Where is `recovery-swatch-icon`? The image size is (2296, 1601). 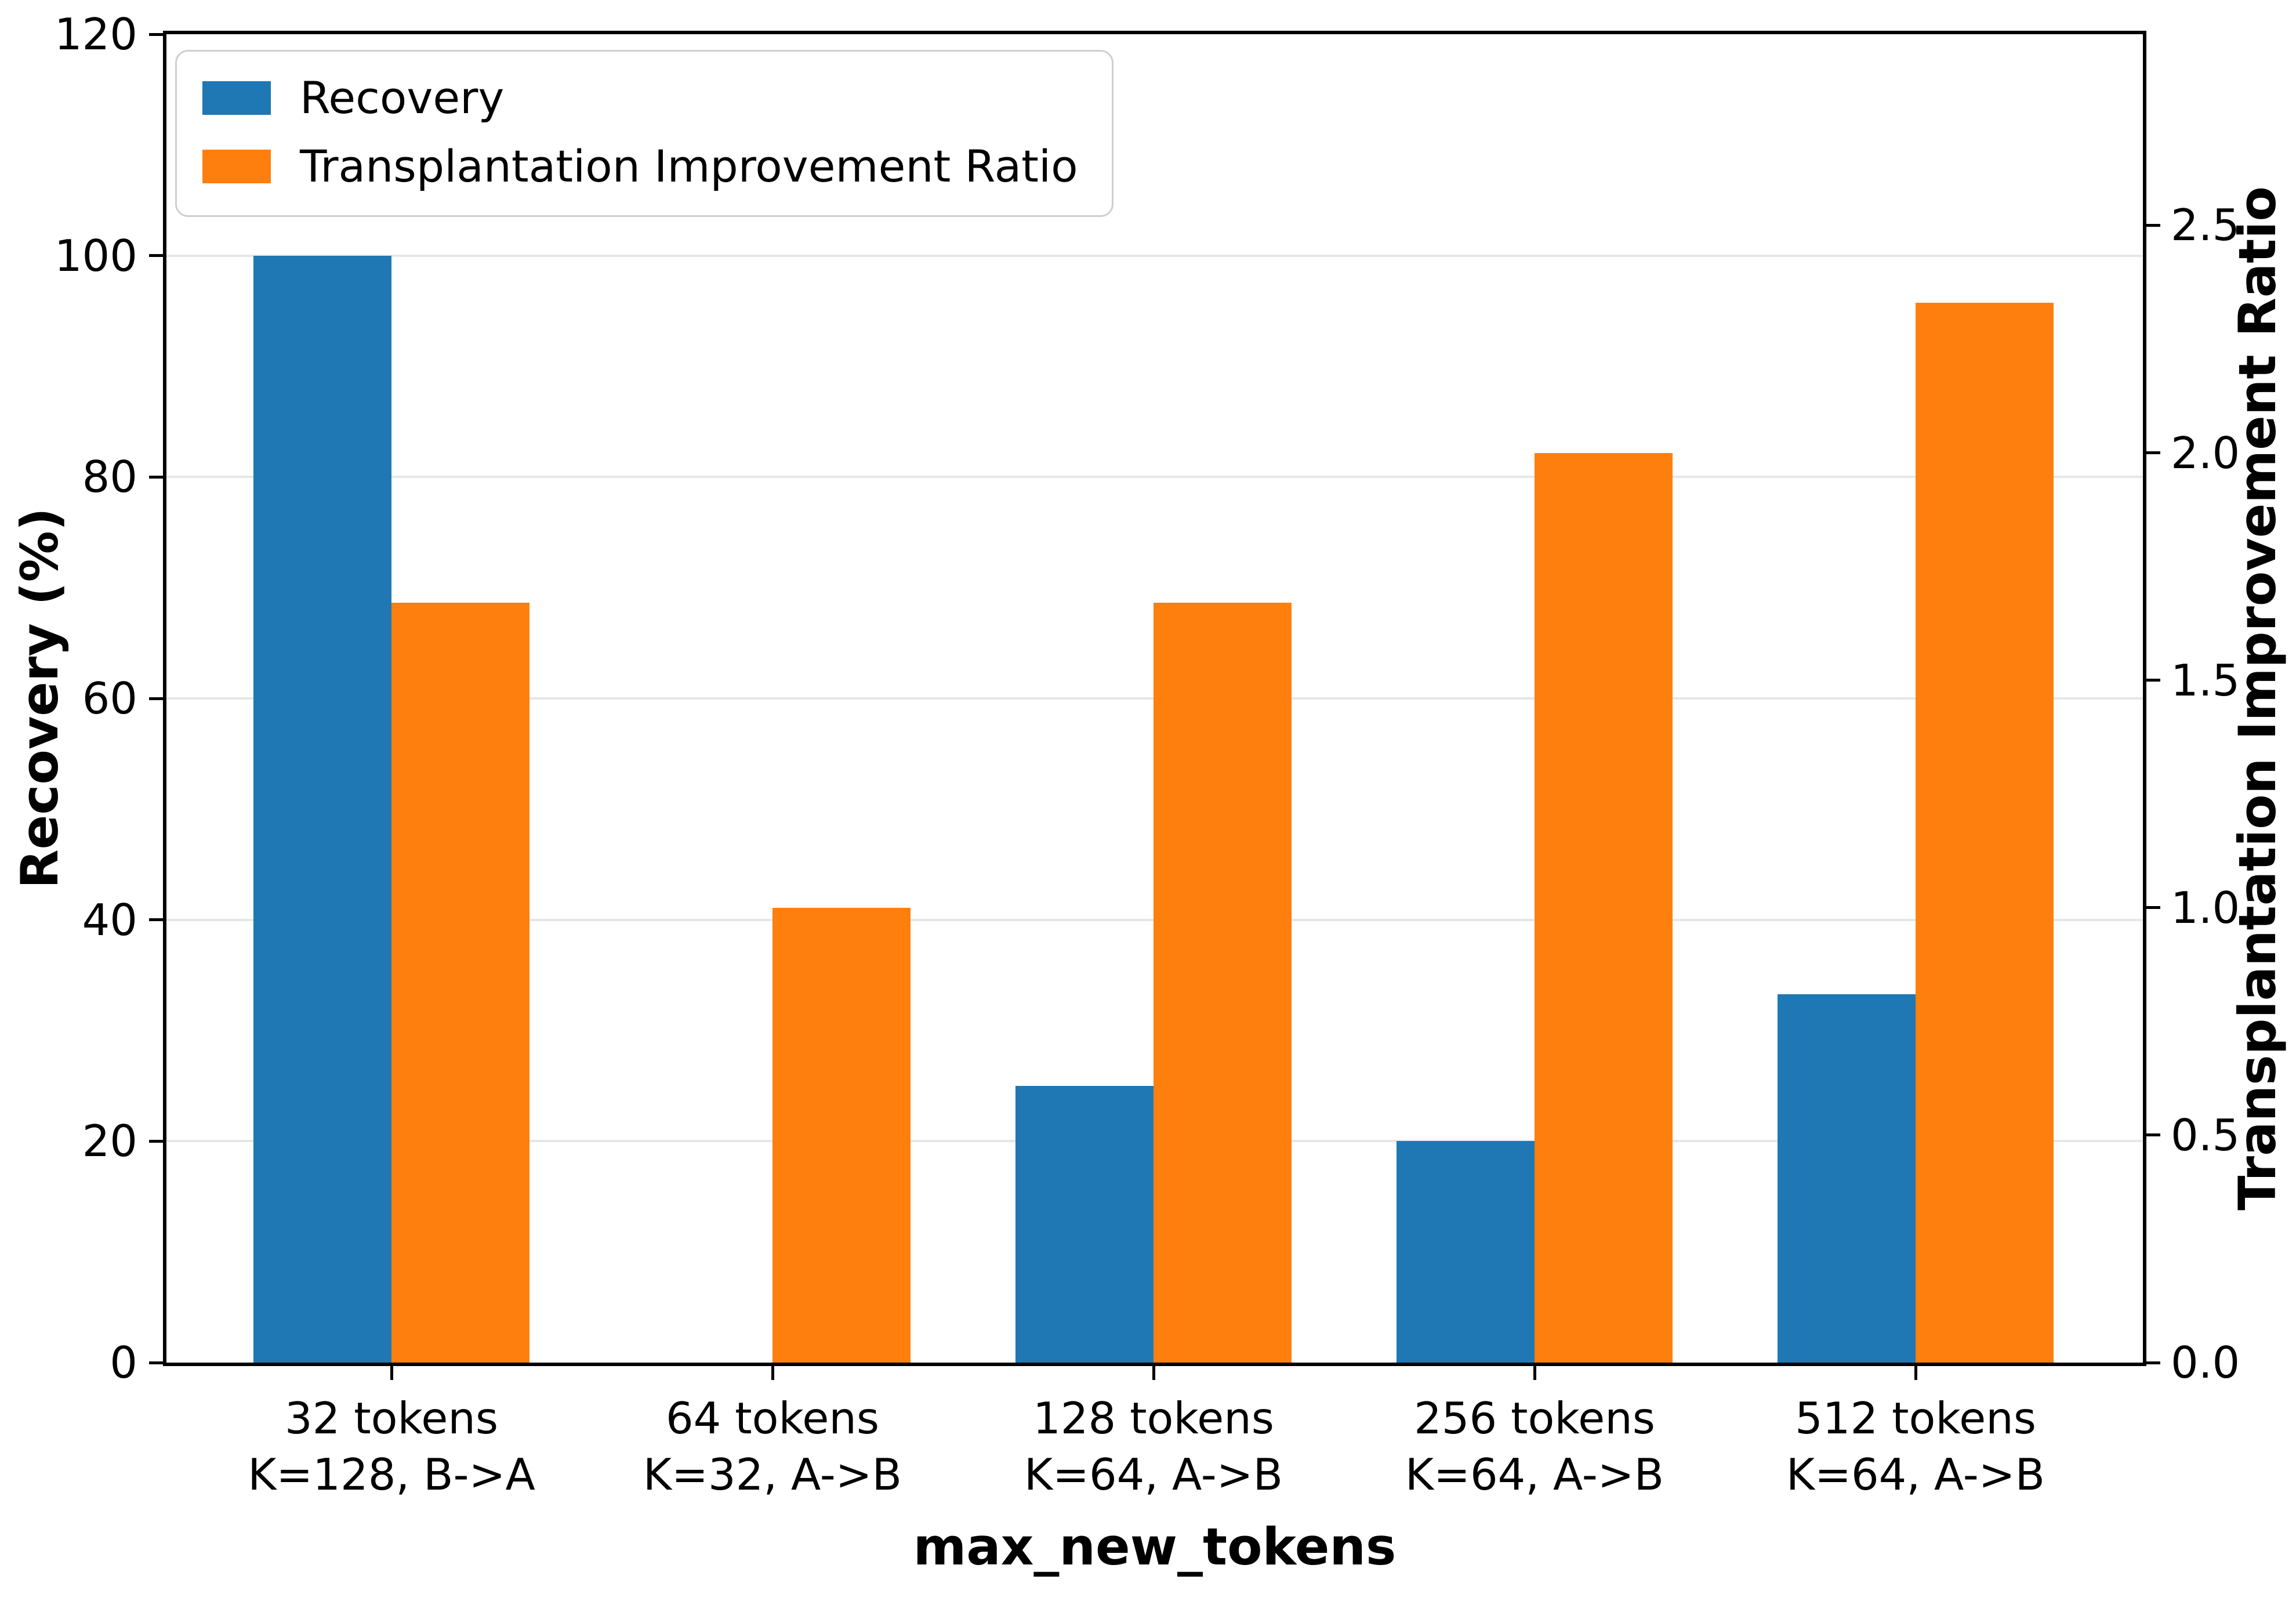
recovery-swatch-icon is located at coordinates (236, 98).